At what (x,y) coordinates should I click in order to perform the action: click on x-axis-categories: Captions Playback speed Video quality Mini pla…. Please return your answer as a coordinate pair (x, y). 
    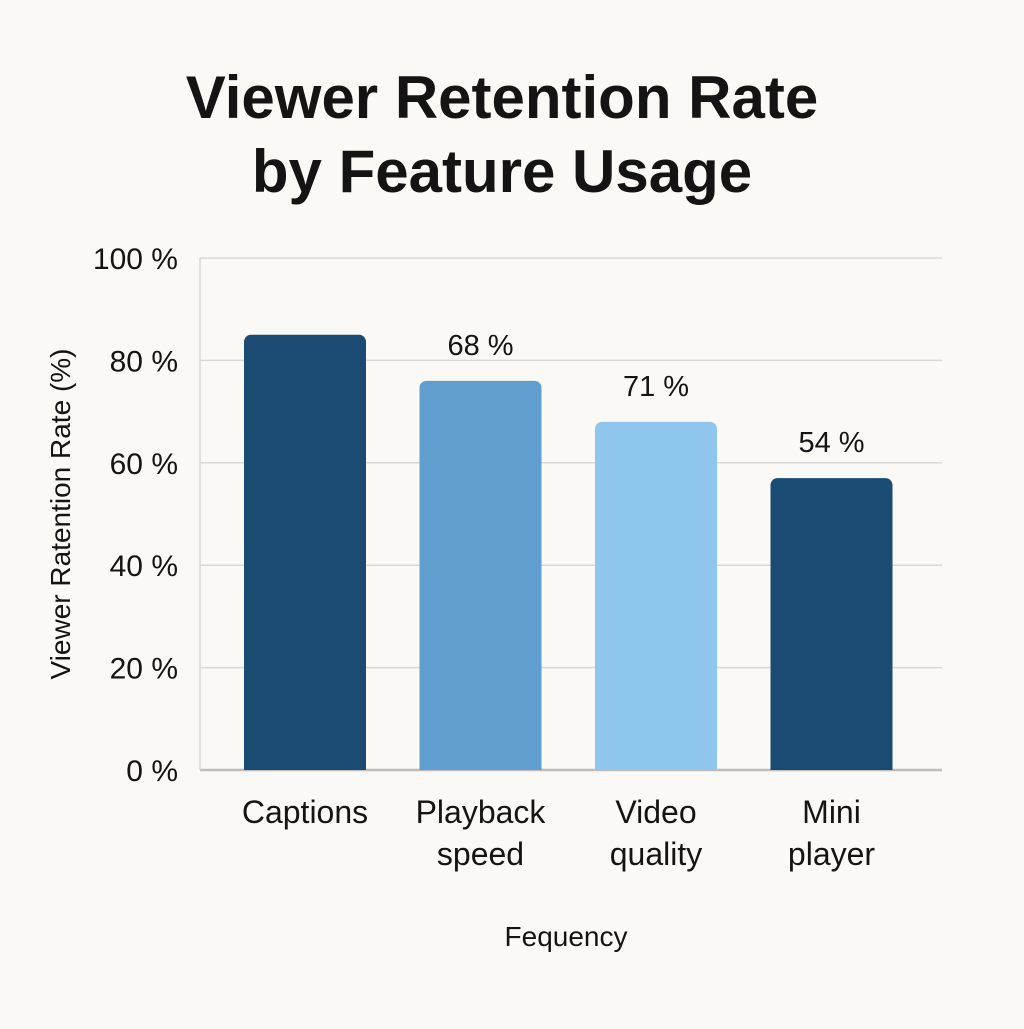
    Looking at the image, I should click on (559, 833).